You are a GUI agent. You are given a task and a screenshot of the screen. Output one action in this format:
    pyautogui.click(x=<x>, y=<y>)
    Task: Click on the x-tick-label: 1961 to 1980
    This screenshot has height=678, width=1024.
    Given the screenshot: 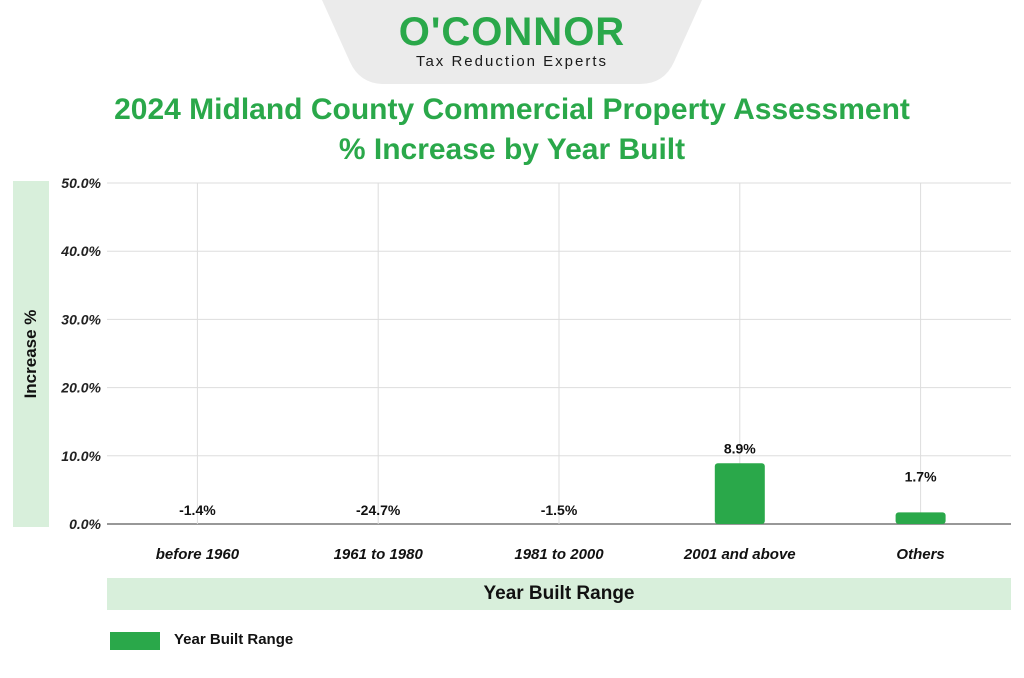 What is the action you would take?
    pyautogui.click(x=379, y=554)
    